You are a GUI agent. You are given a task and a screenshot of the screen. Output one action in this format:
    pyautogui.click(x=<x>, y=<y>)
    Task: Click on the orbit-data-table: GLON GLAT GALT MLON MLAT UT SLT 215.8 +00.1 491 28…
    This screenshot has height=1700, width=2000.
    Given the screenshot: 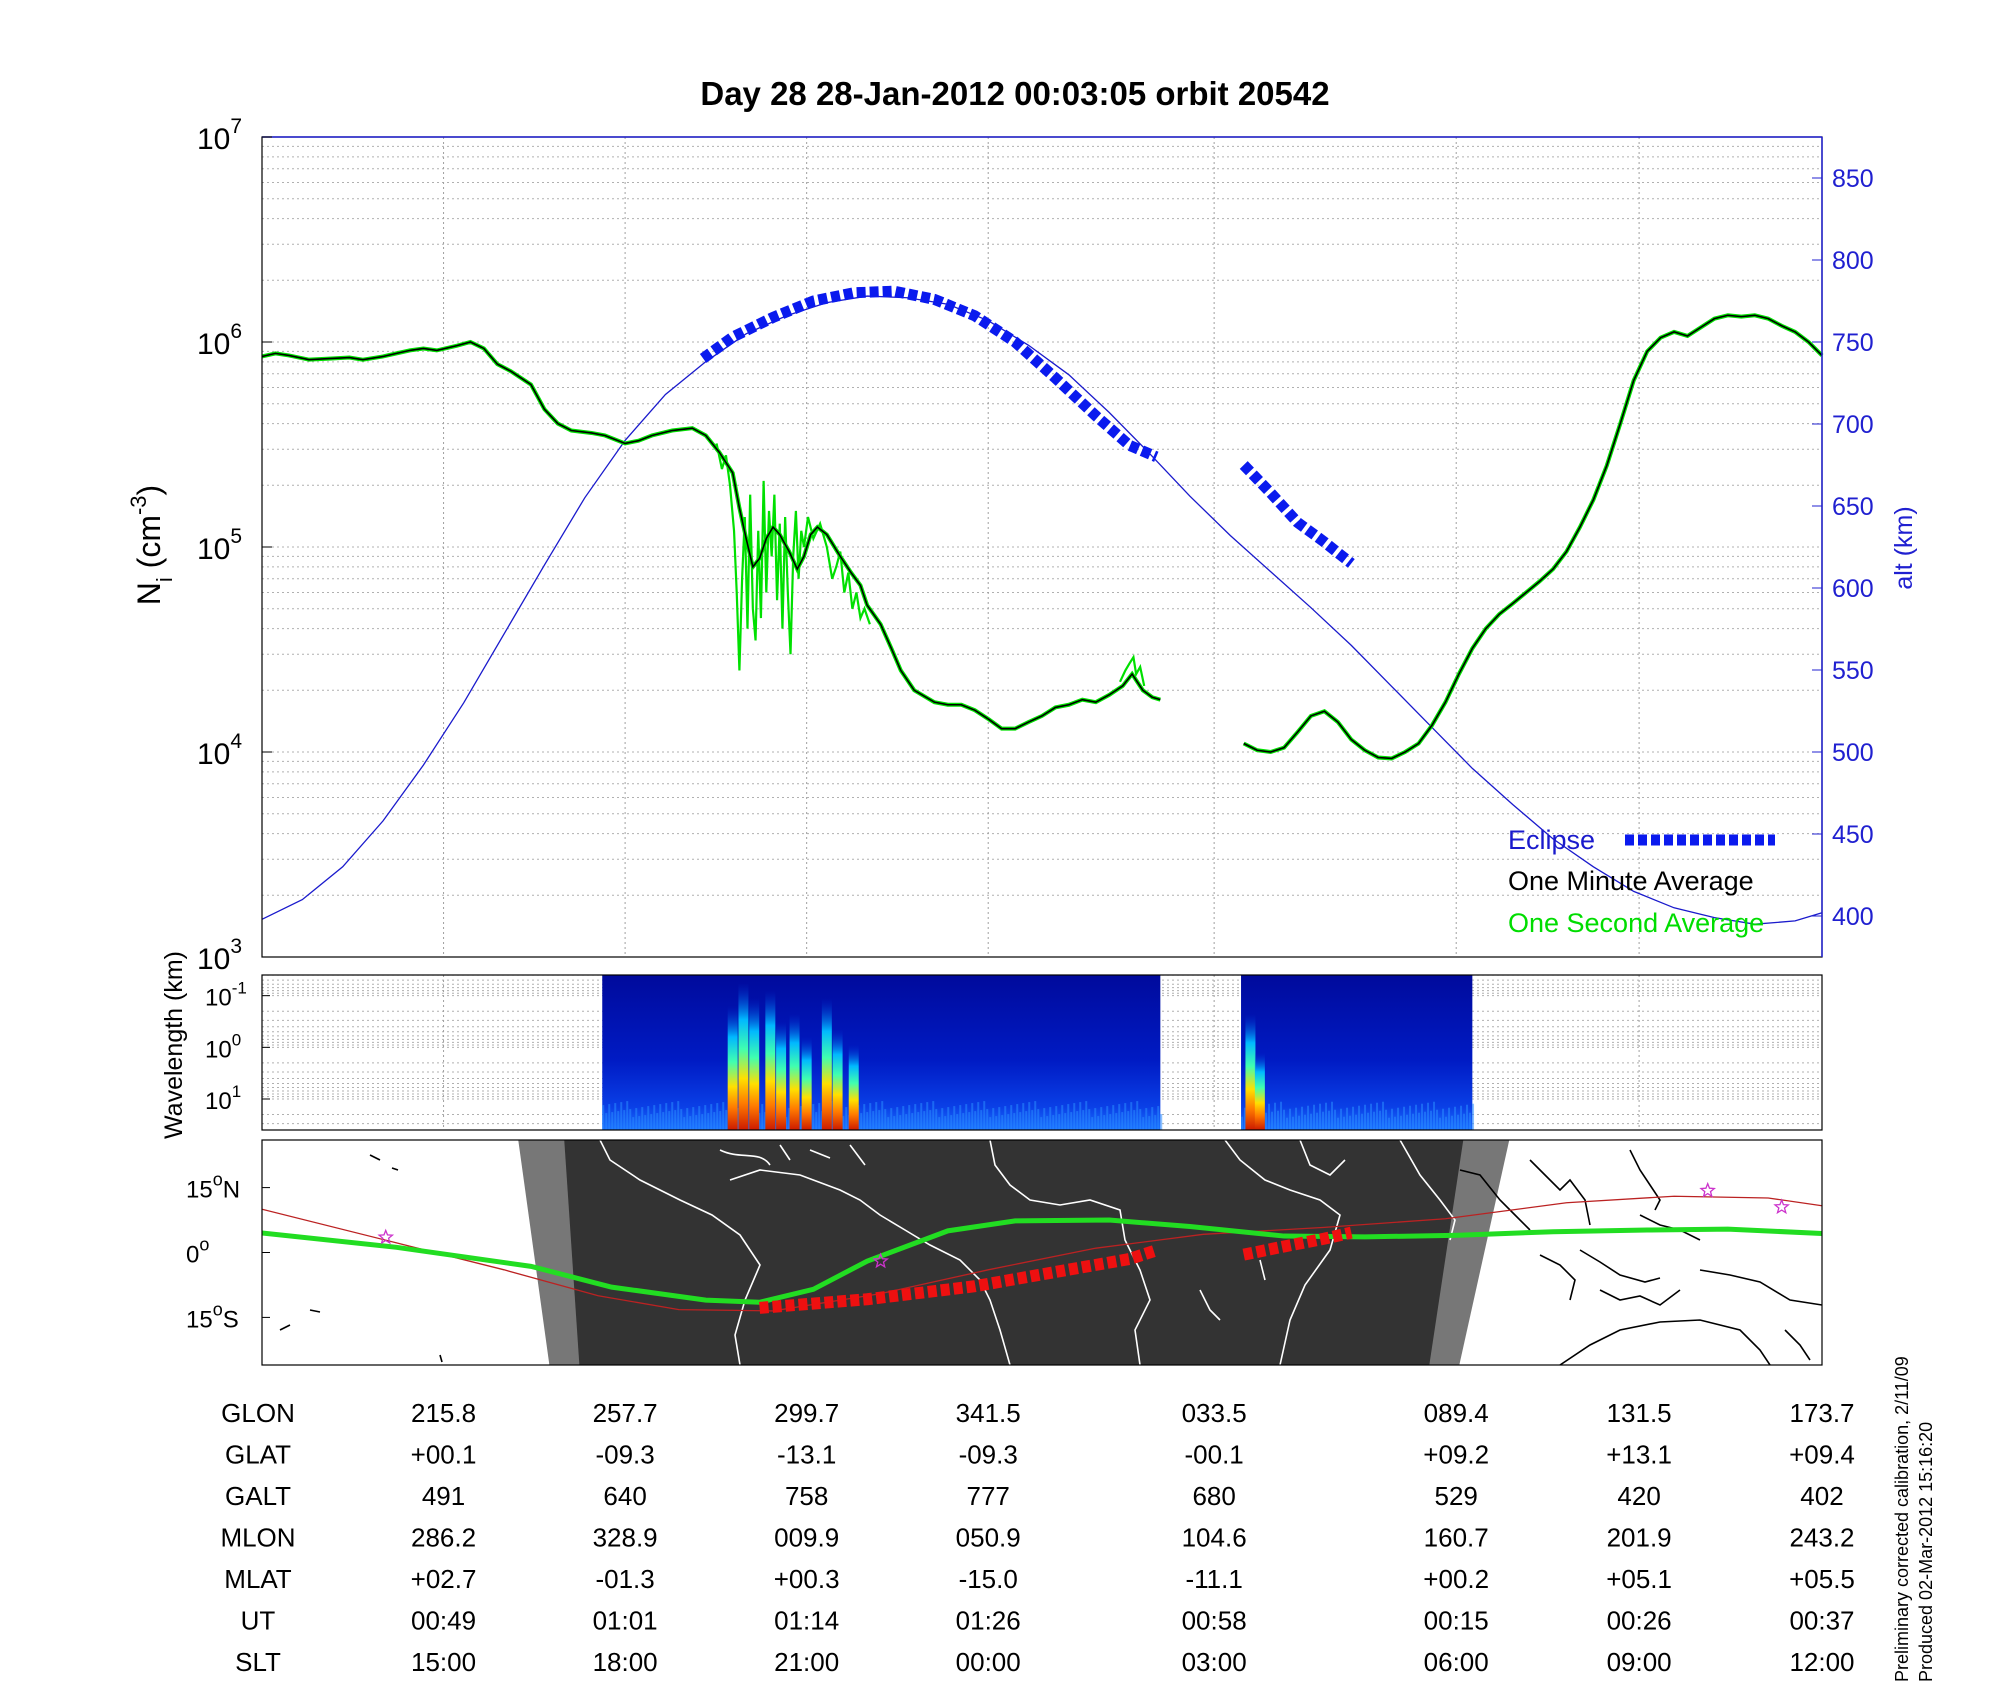 What is the action you would take?
    pyautogui.click(x=1037, y=1537)
    